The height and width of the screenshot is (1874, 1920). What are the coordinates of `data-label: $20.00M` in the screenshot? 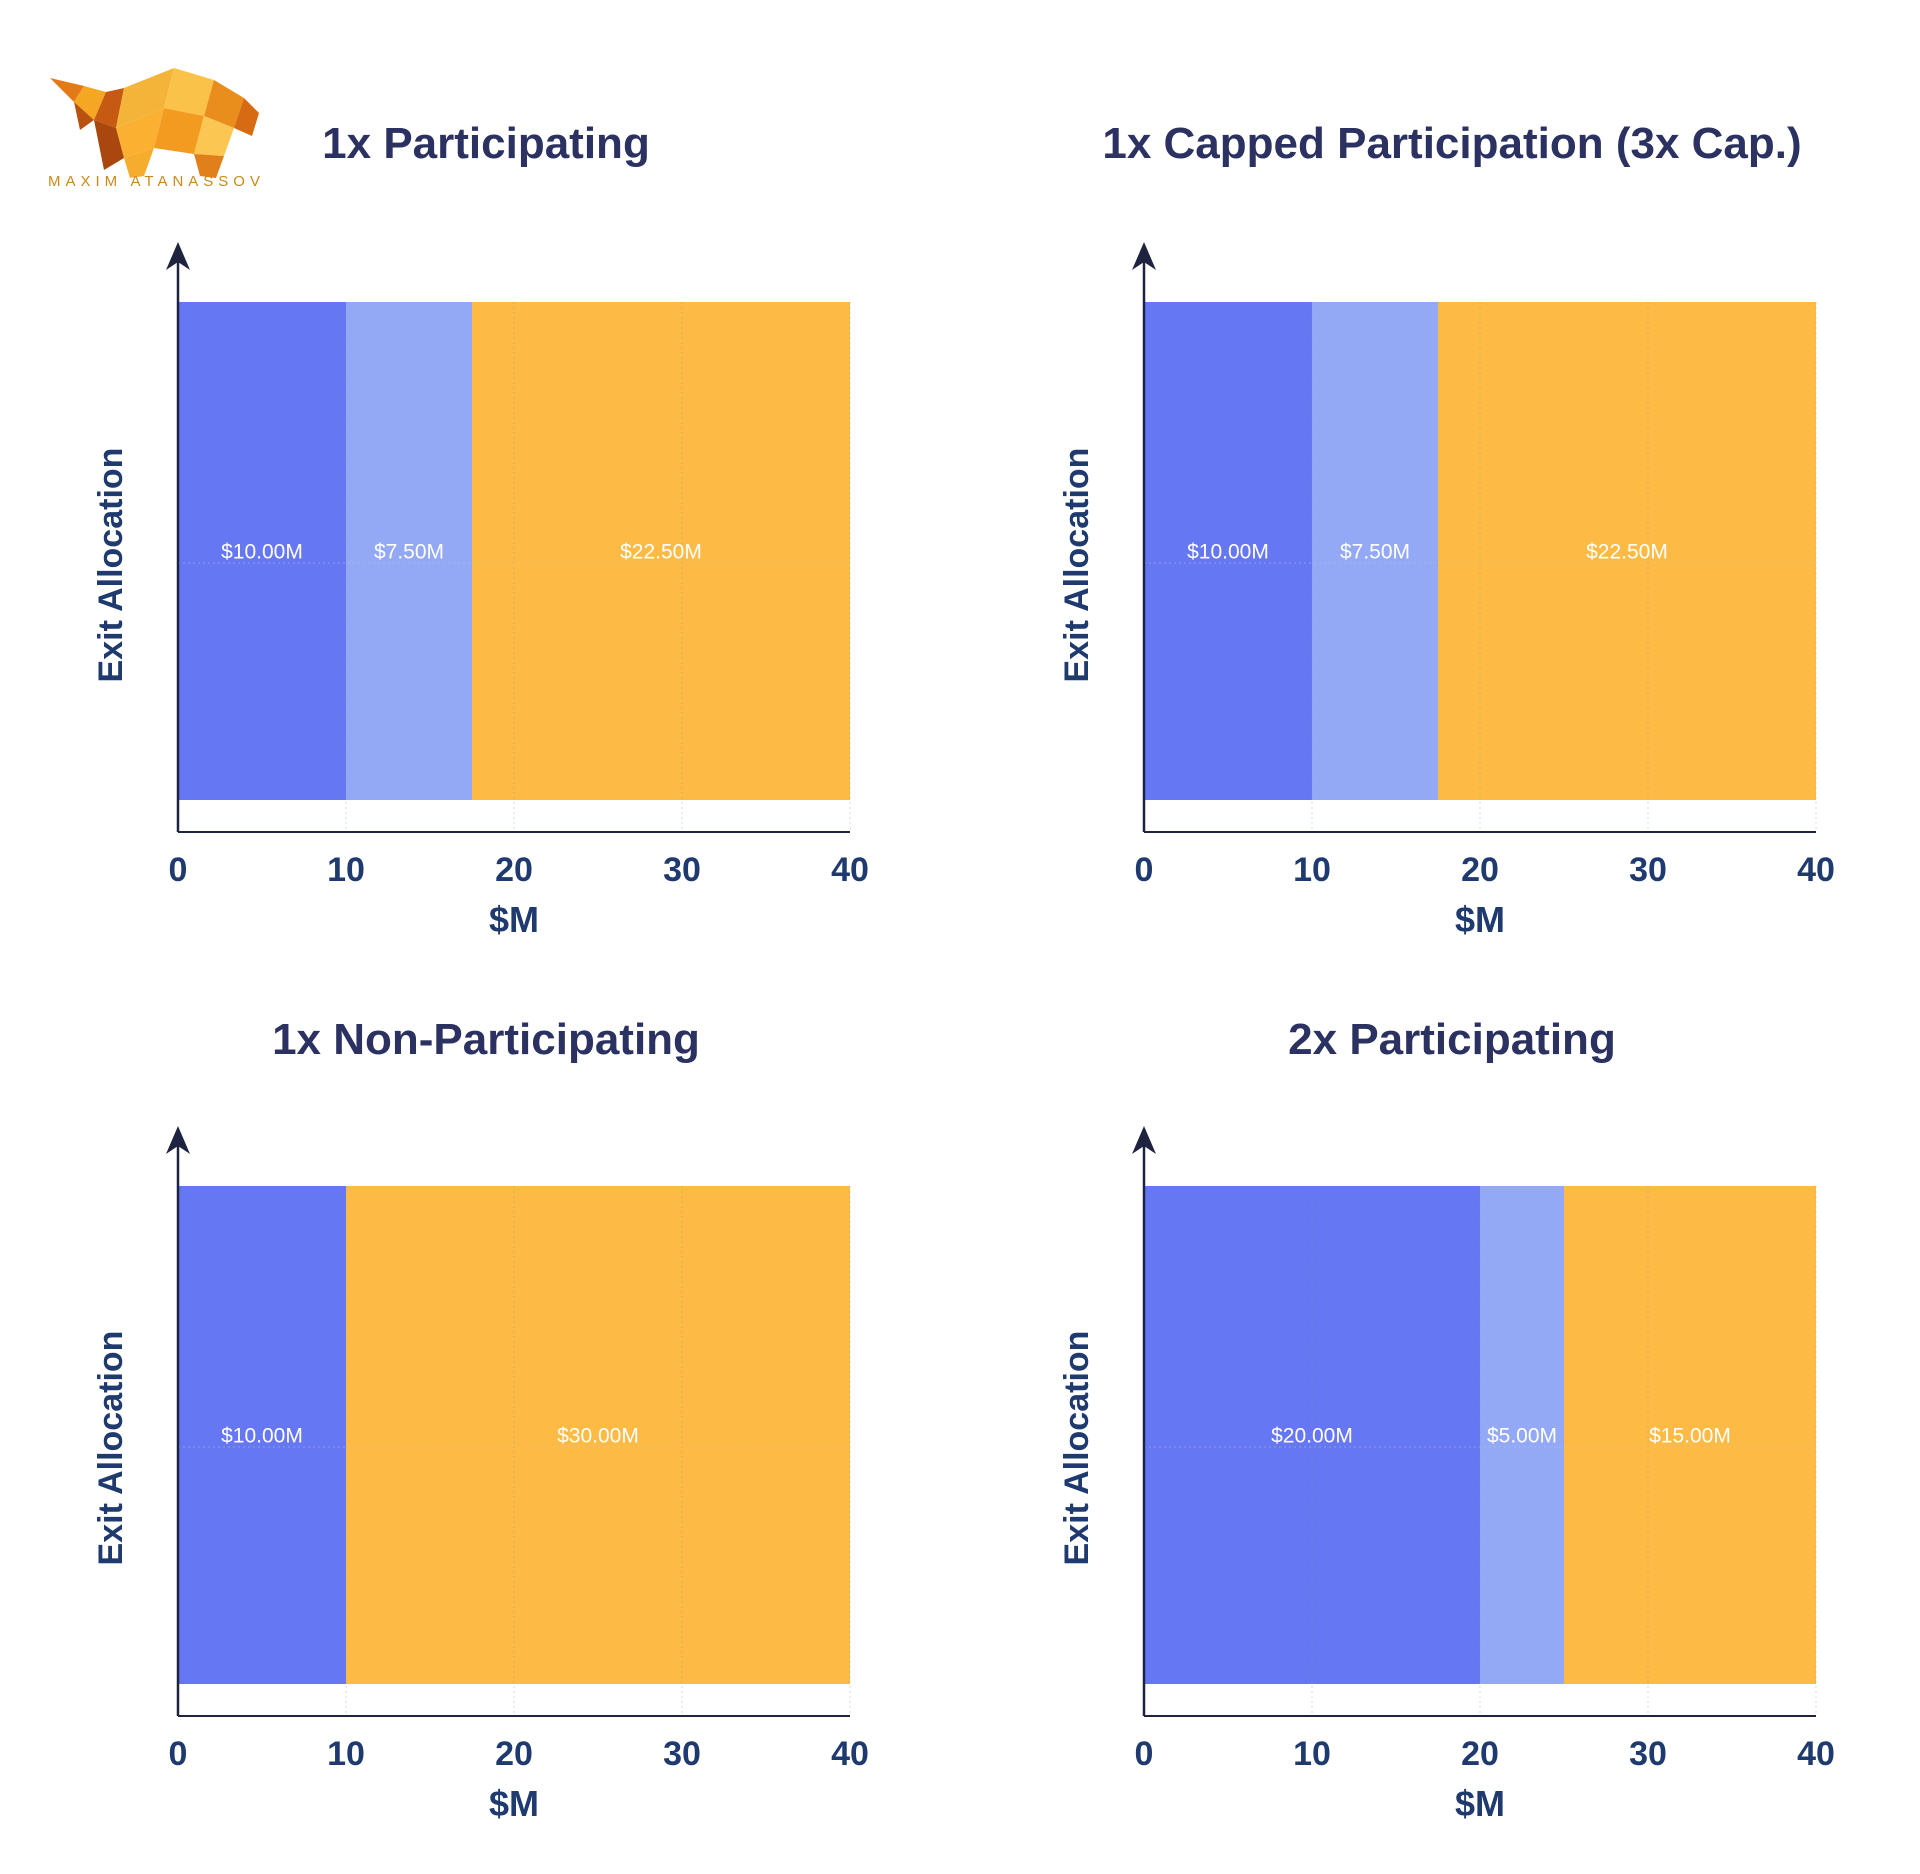 It's located at (1312, 1436).